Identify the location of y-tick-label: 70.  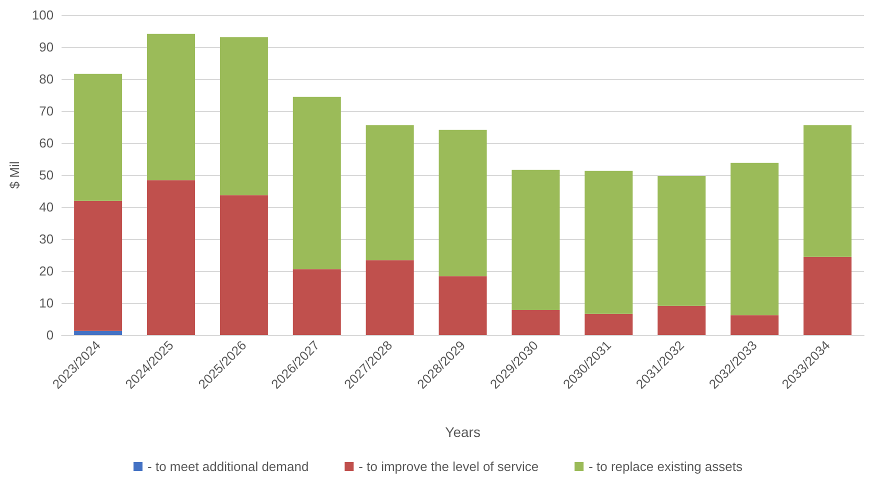
(46, 111).